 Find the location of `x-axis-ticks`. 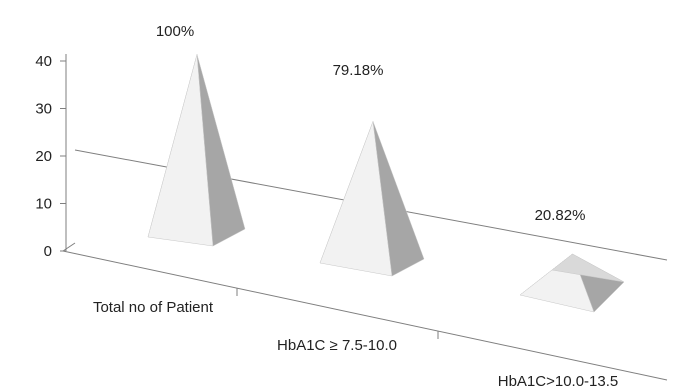

x-axis-ticks is located at coordinates (337, 313).